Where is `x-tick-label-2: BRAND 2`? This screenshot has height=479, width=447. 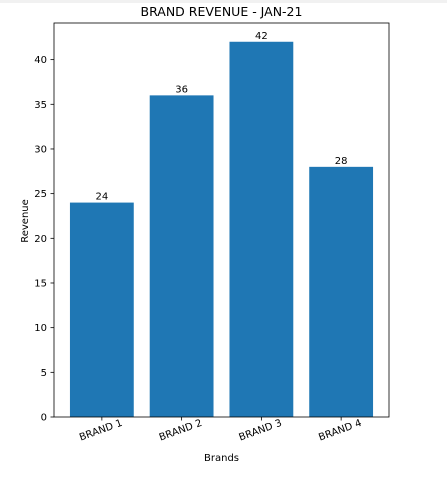 x-tick-label-2: BRAND 2 is located at coordinates (181, 431).